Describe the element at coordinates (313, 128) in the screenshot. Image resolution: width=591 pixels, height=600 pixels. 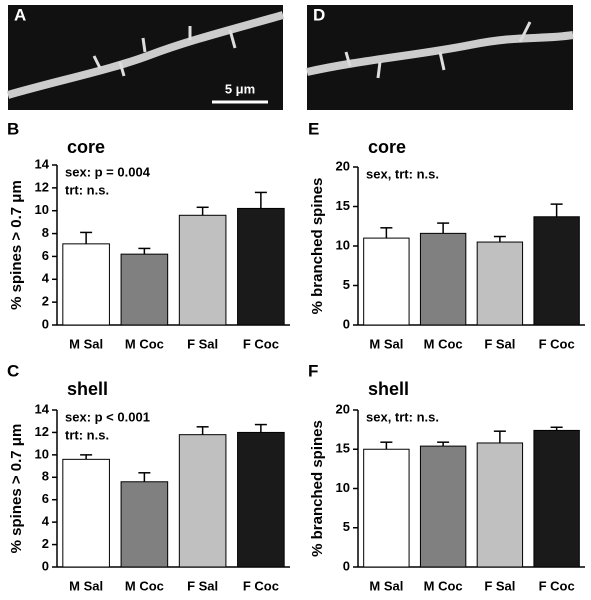
I see `panel-label: E` at that location.